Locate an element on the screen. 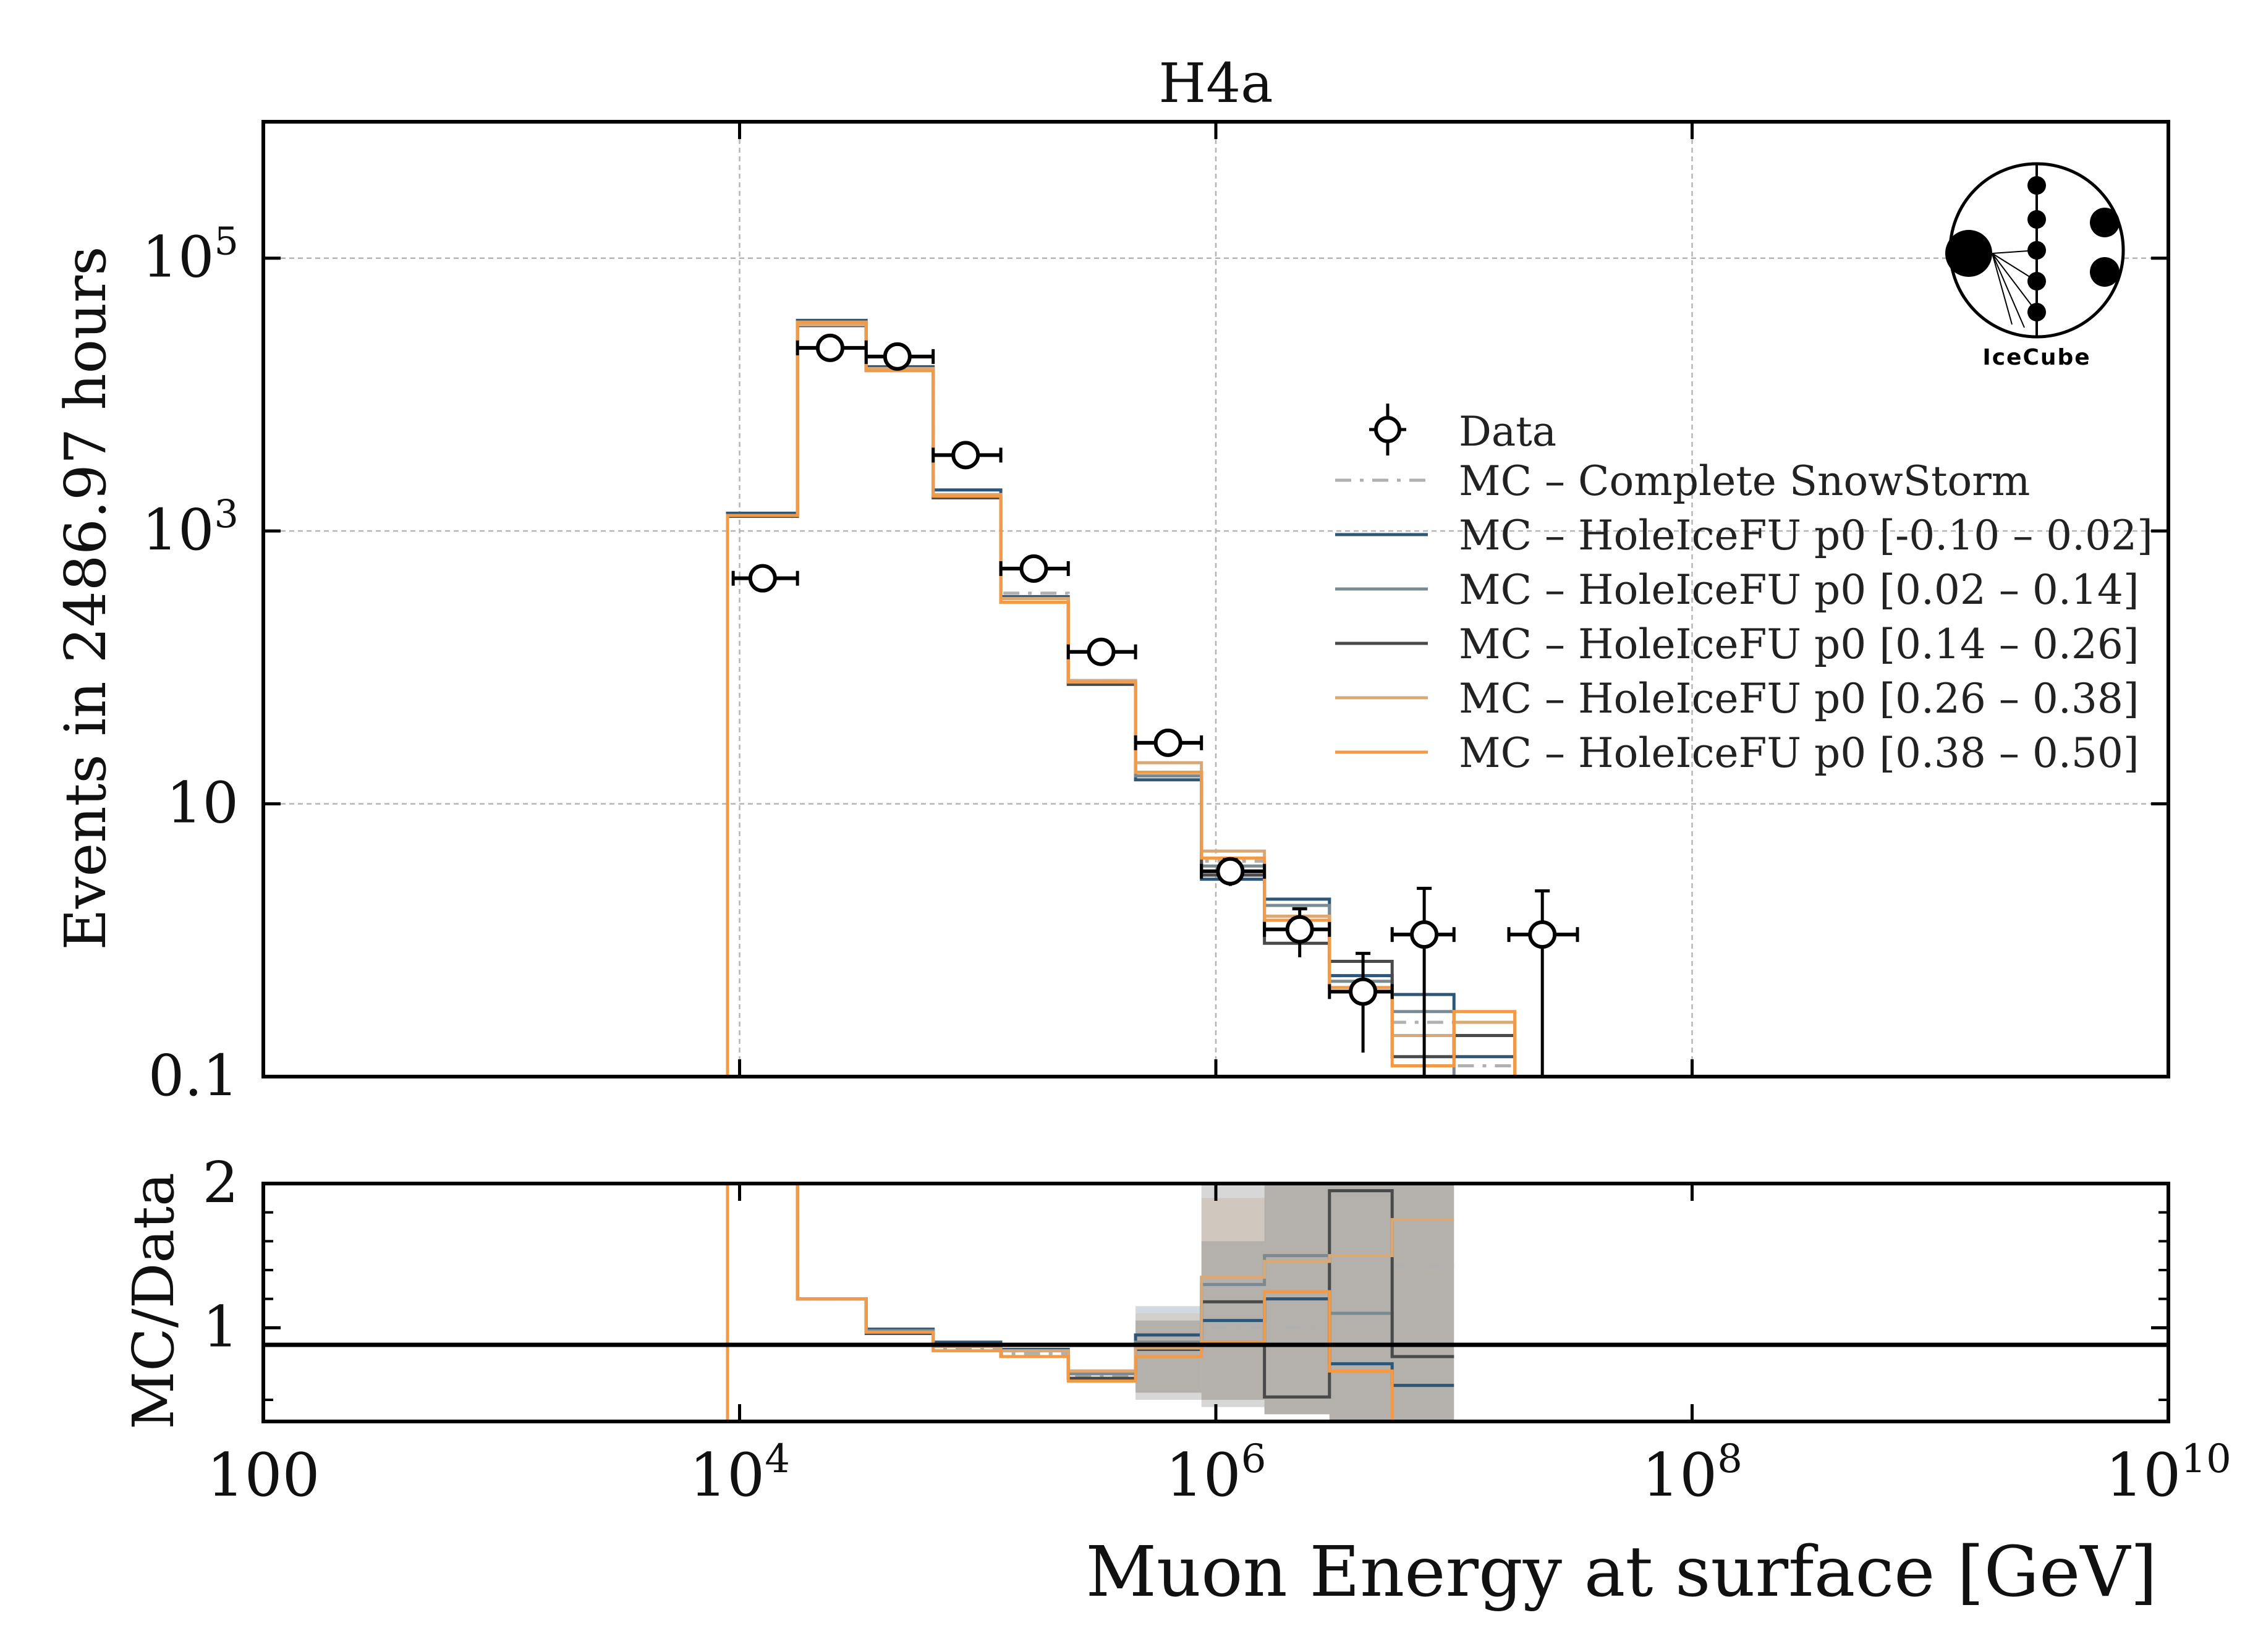 Image resolution: width=2258 pixels, height=1652 pixels. main-ytick-label-3: 10⁵ is located at coordinates (190, 254).